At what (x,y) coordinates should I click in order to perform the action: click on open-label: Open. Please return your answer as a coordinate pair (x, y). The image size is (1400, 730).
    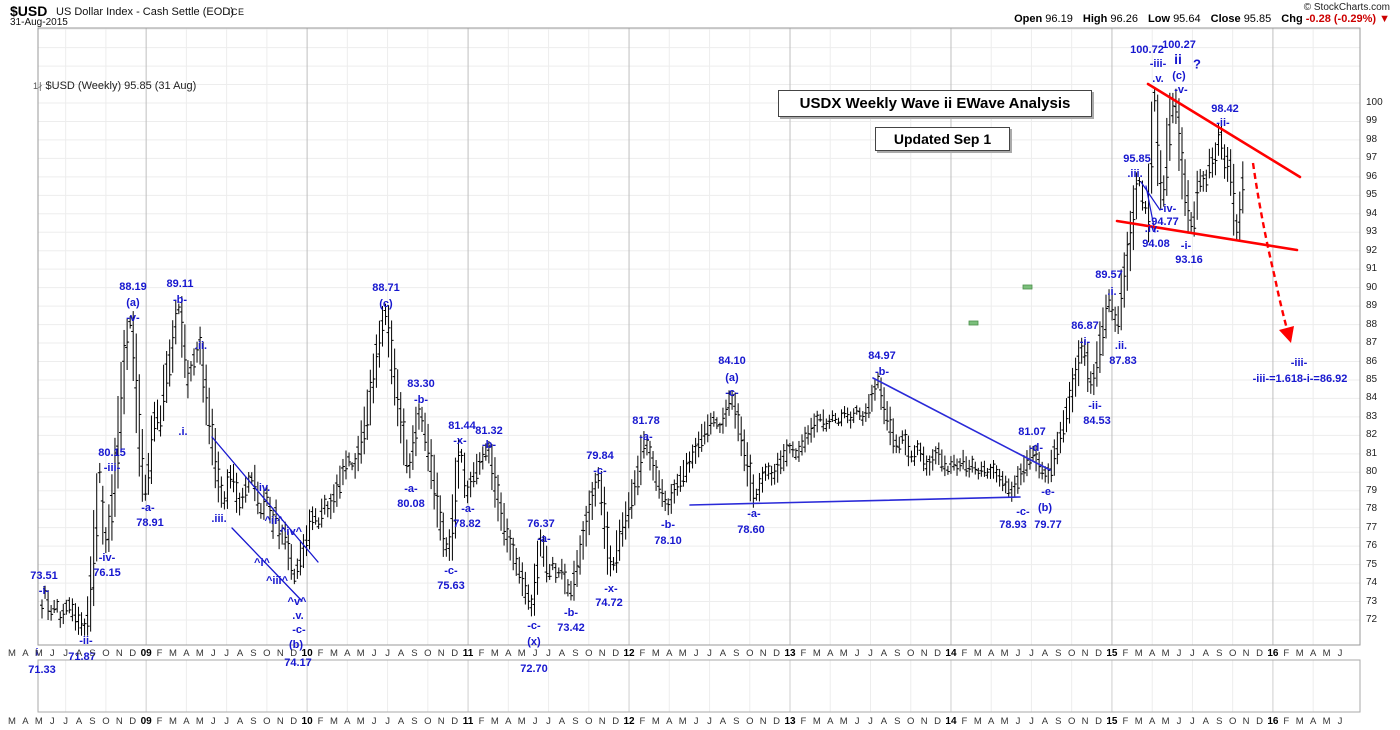
    Looking at the image, I should click on (1028, 19).